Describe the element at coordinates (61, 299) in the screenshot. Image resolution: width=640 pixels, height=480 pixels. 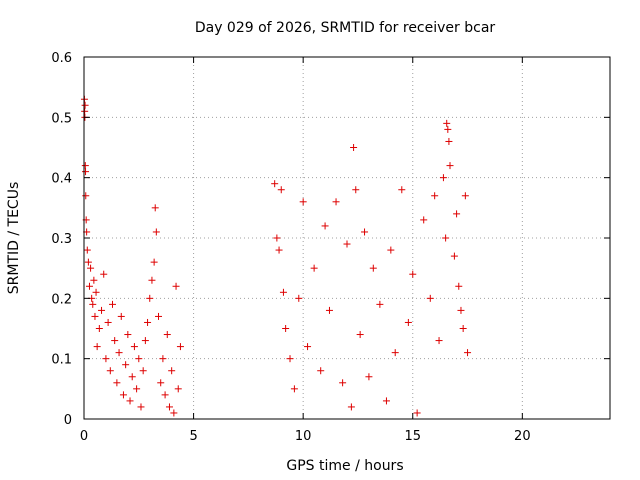
I see `y-tick-label: 0.2` at that location.